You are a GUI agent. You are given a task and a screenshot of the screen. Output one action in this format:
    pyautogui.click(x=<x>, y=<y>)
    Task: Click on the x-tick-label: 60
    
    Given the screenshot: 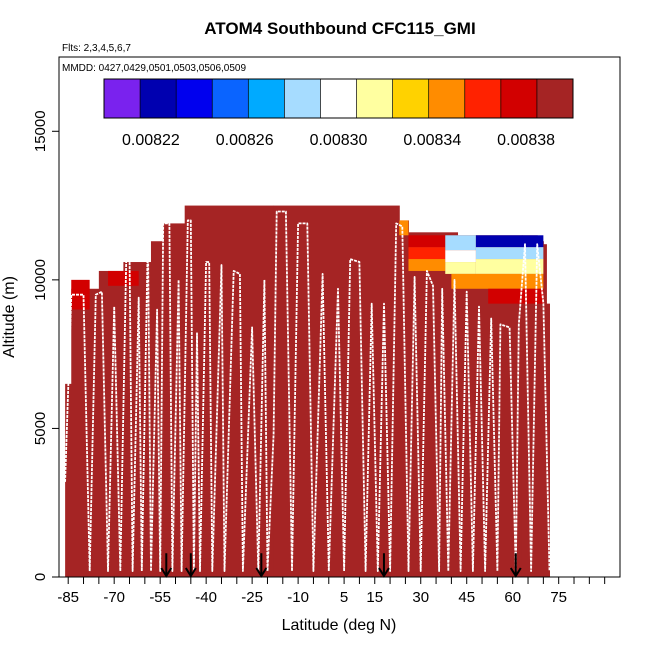 What is the action you would take?
    pyautogui.click(x=512, y=597)
    